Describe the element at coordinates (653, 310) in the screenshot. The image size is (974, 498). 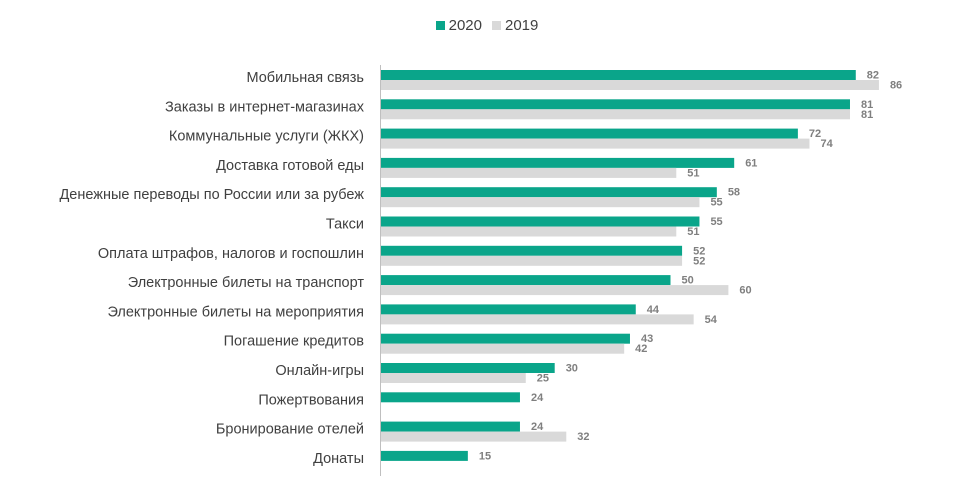
I see `data-label-2020: 44` at that location.